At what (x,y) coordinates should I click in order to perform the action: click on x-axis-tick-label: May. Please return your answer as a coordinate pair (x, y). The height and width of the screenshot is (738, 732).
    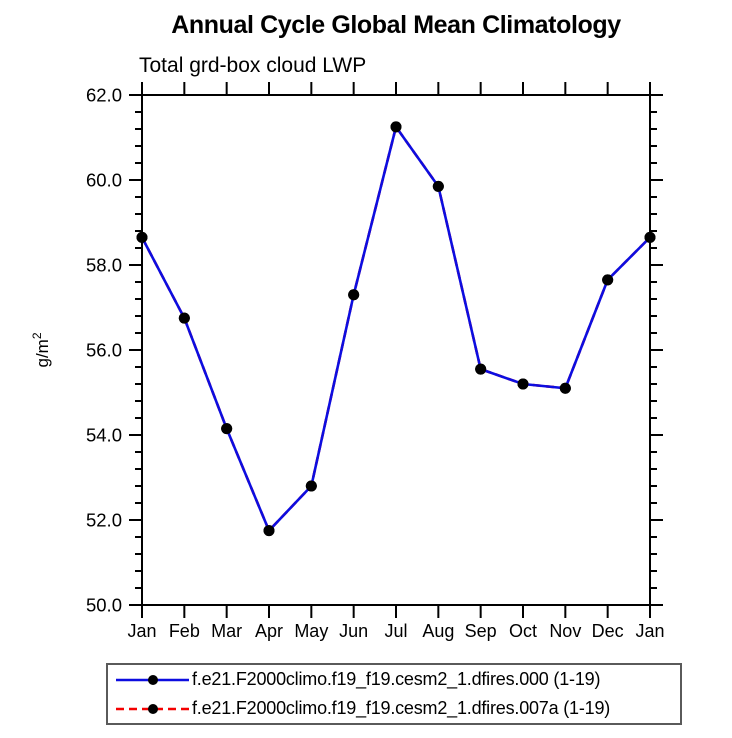
    Looking at the image, I should click on (311, 631).